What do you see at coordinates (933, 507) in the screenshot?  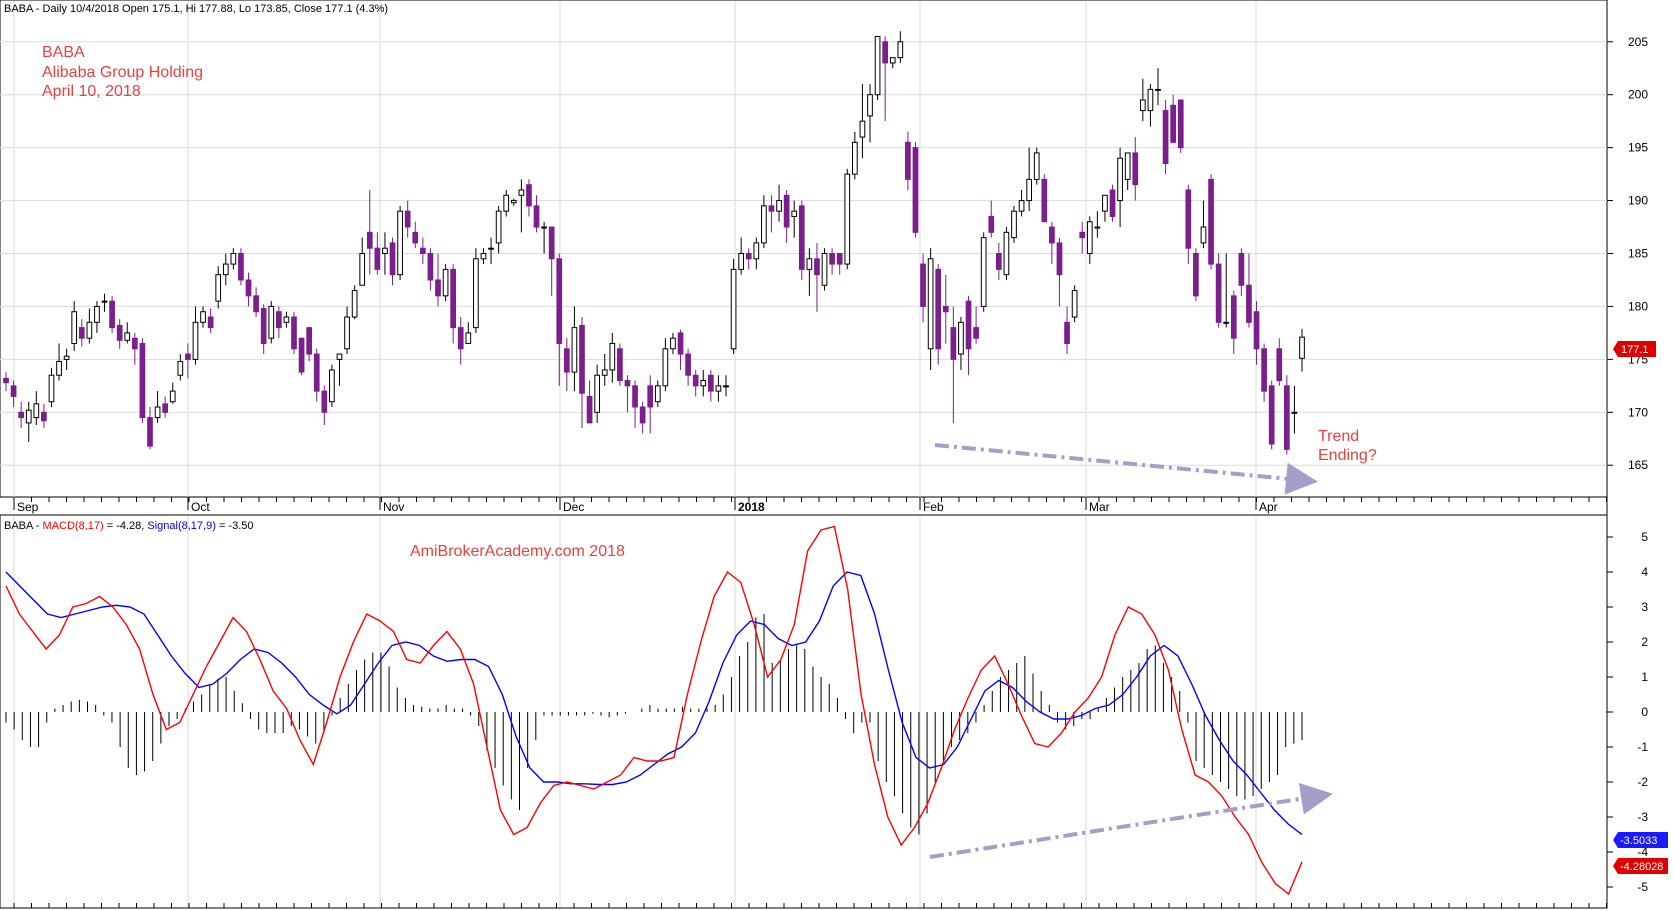 I see `x-tick-label: Feb` at bounding box center [933, 507].